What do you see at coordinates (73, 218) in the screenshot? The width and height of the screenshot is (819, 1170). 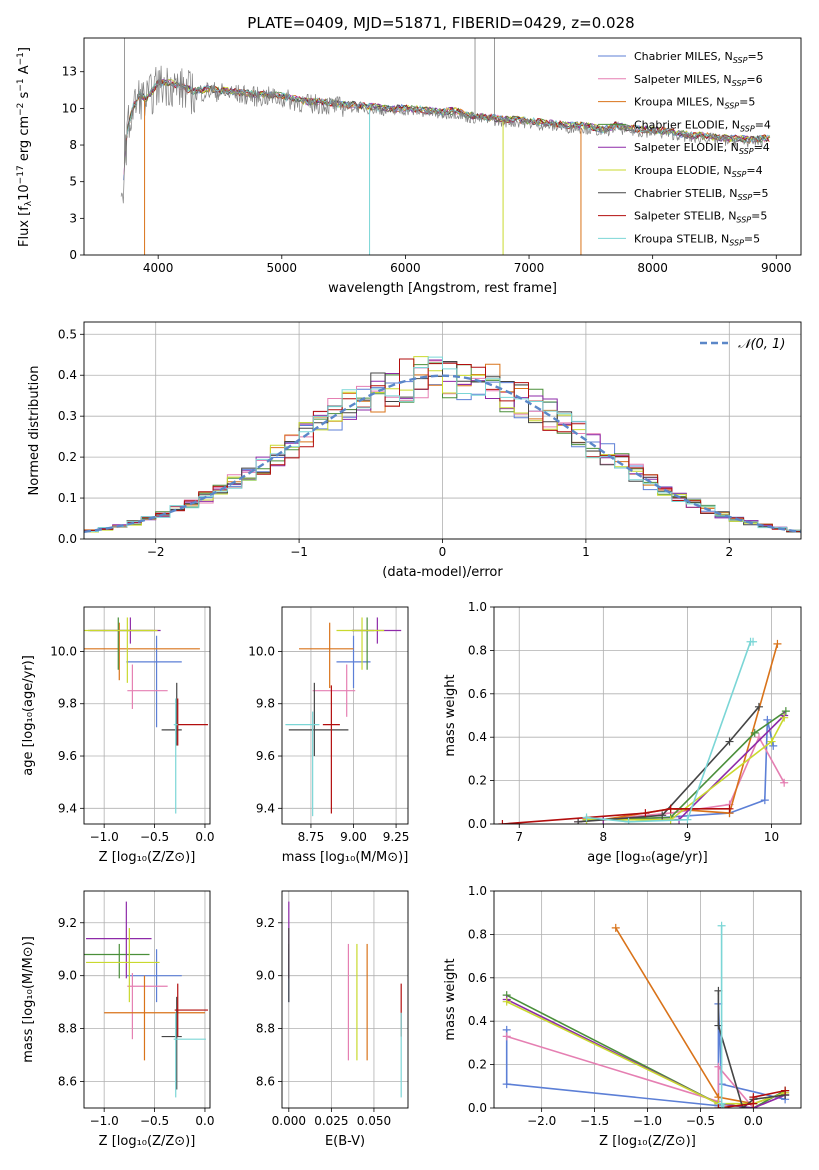 I see `y-tick-label: 3` at bounding box center [73, 218].